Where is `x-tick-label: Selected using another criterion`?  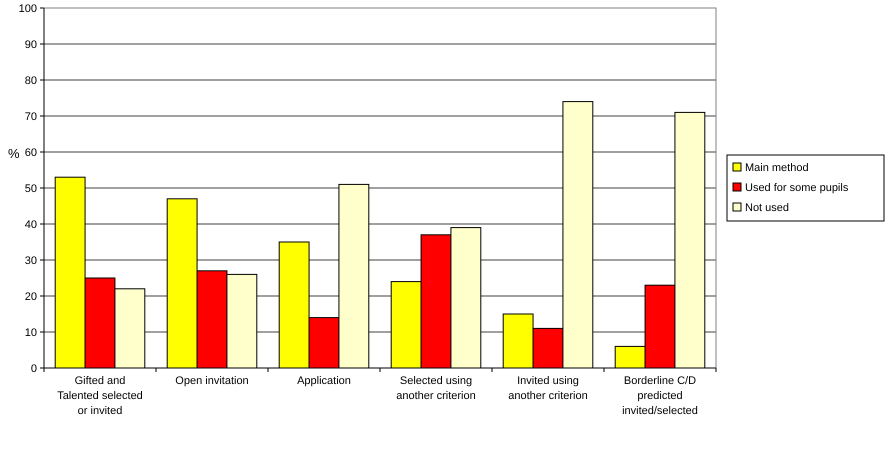
x-tick-label: Selected using another criterion is located at coordinates (436, 388).